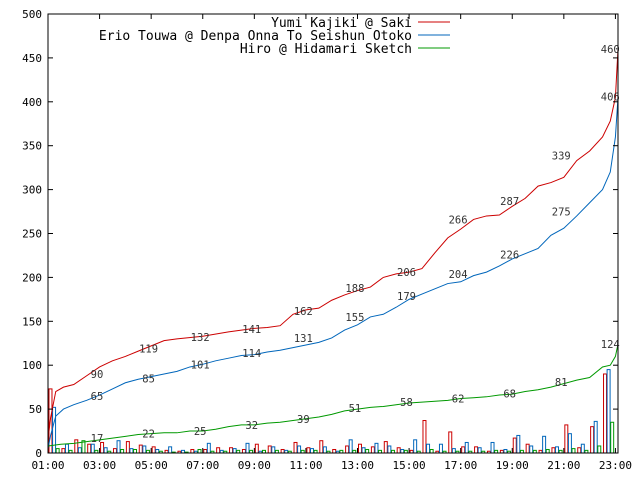 The image size is (640, 480). What do you see at coordinates (326, 49) in the screenshot?
I see `legend-label-hiro: Hiro @ Hidamari Sketch` at bounding box center [326, 49].